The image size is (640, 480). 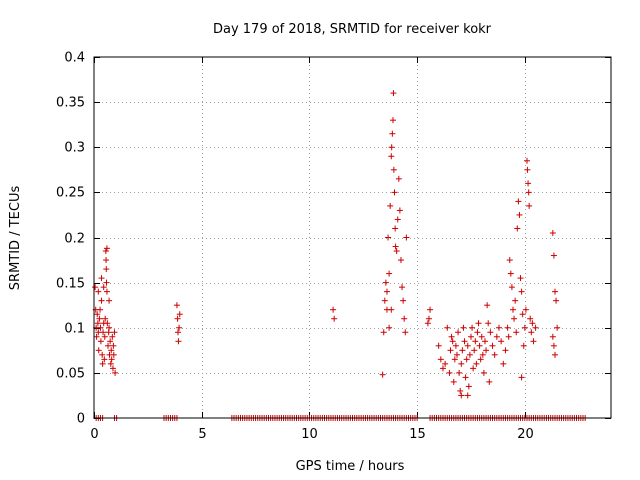 What do you see at coordinates (70, 284) in the screenshot?
I see `y-tick-label: 0.15` at bounding box center [70, 284].